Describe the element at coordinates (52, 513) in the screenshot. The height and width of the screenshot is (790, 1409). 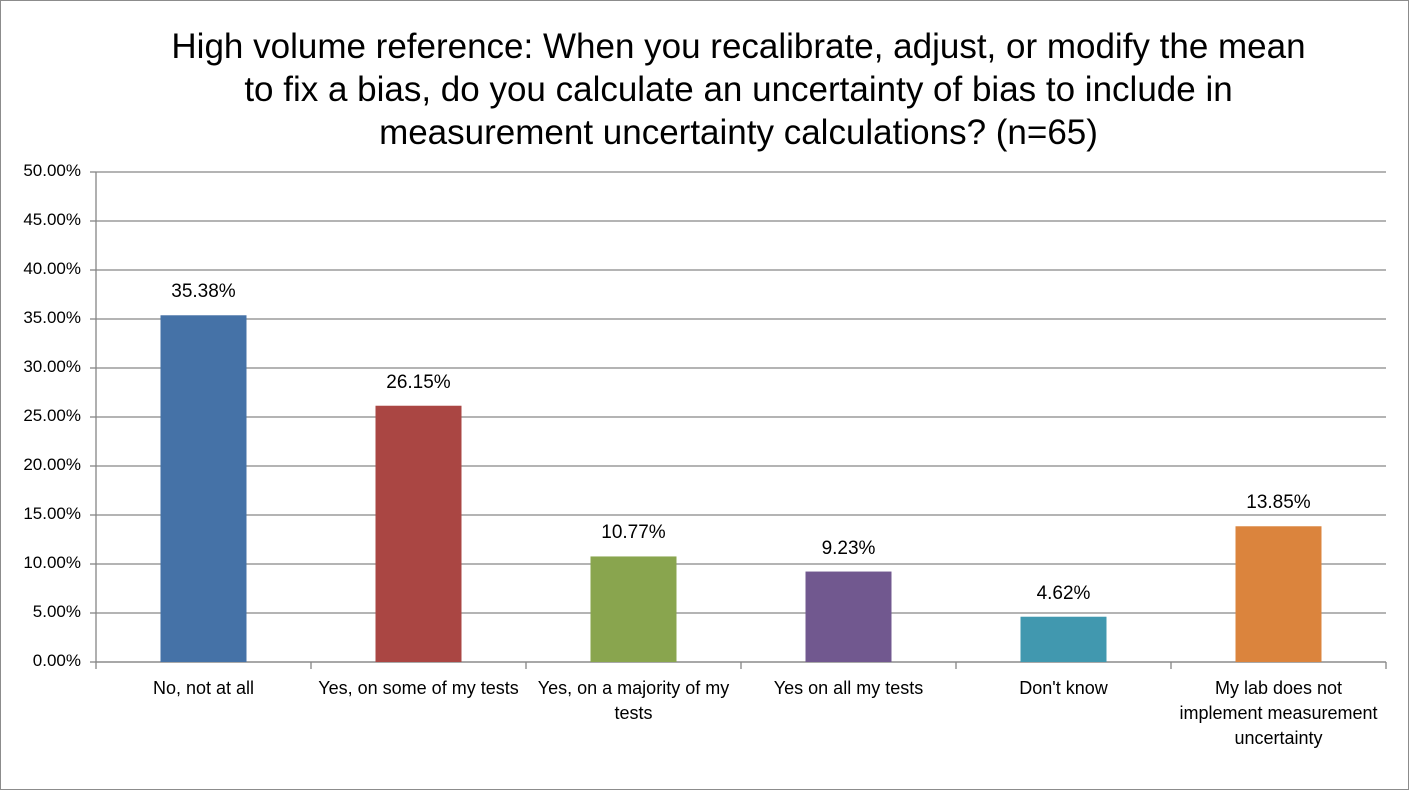
I see `y-tick-label: 15.00%` at that location.